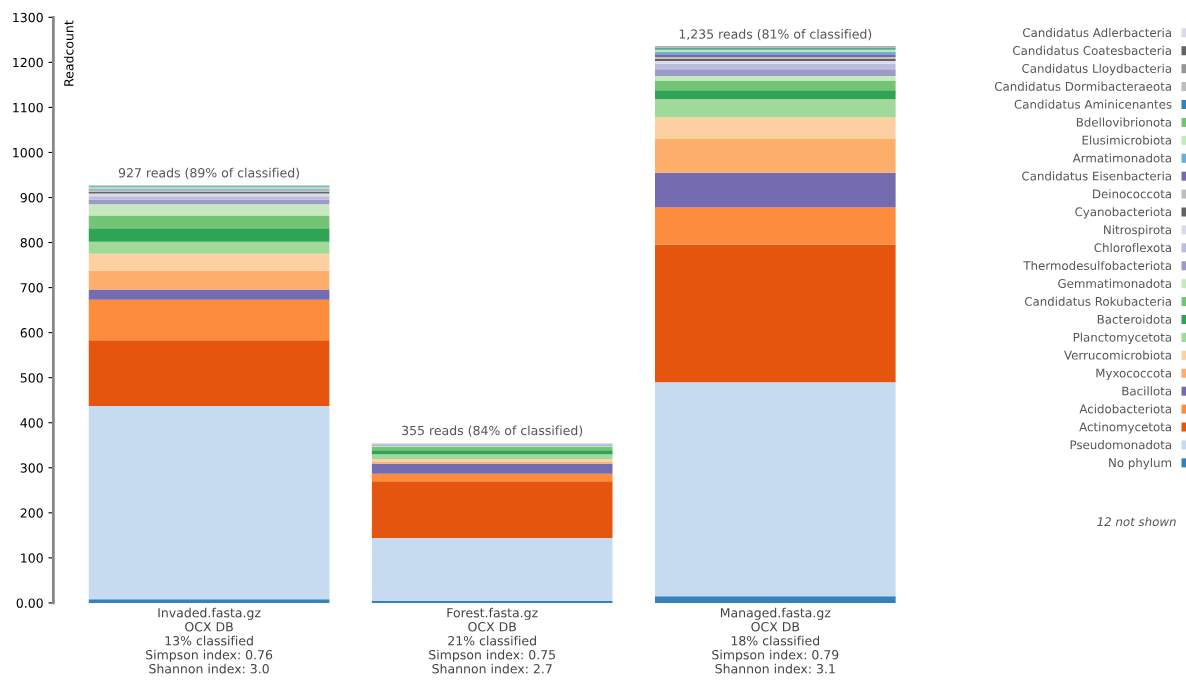  What do you see at coordinates (28, 17) in the screenshot?
I see `y-tick-label: 1300` at bounding box center [28, 17].